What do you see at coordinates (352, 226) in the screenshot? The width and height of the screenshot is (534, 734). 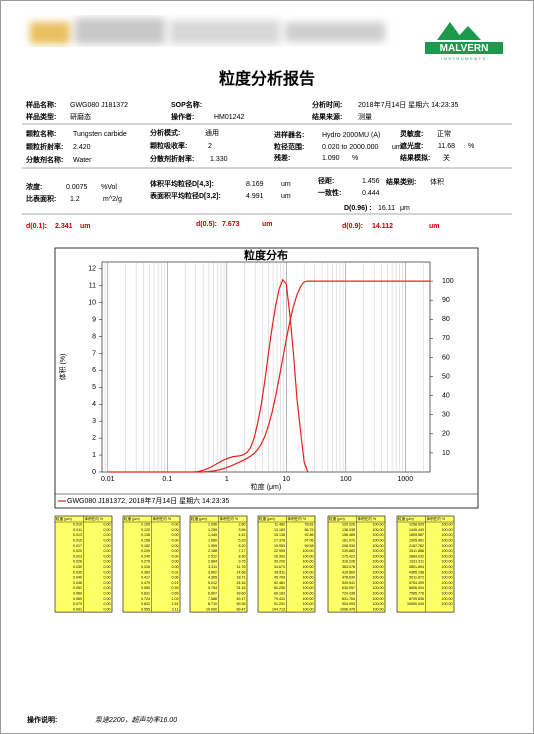 I see `field-label: d(0.9):` at bounding box center [352, 226].